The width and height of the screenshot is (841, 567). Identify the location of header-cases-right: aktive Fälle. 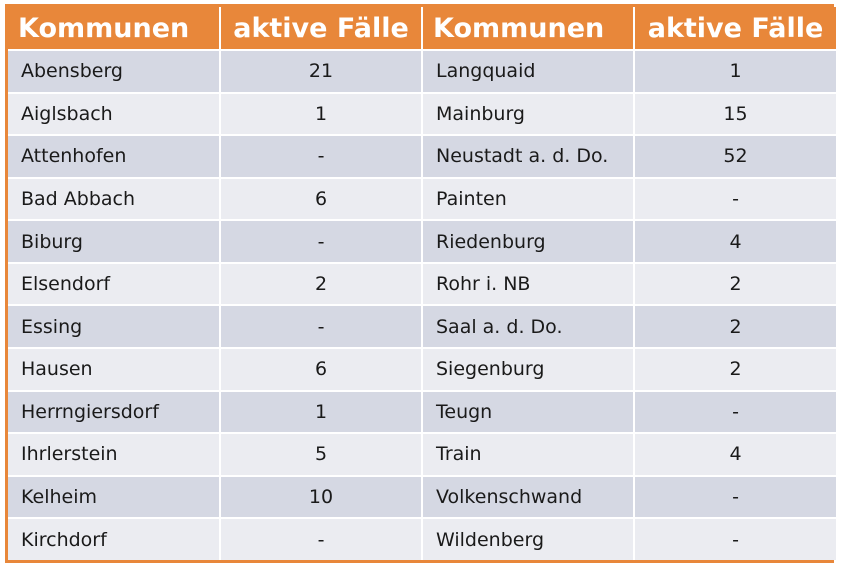
(735, 28).